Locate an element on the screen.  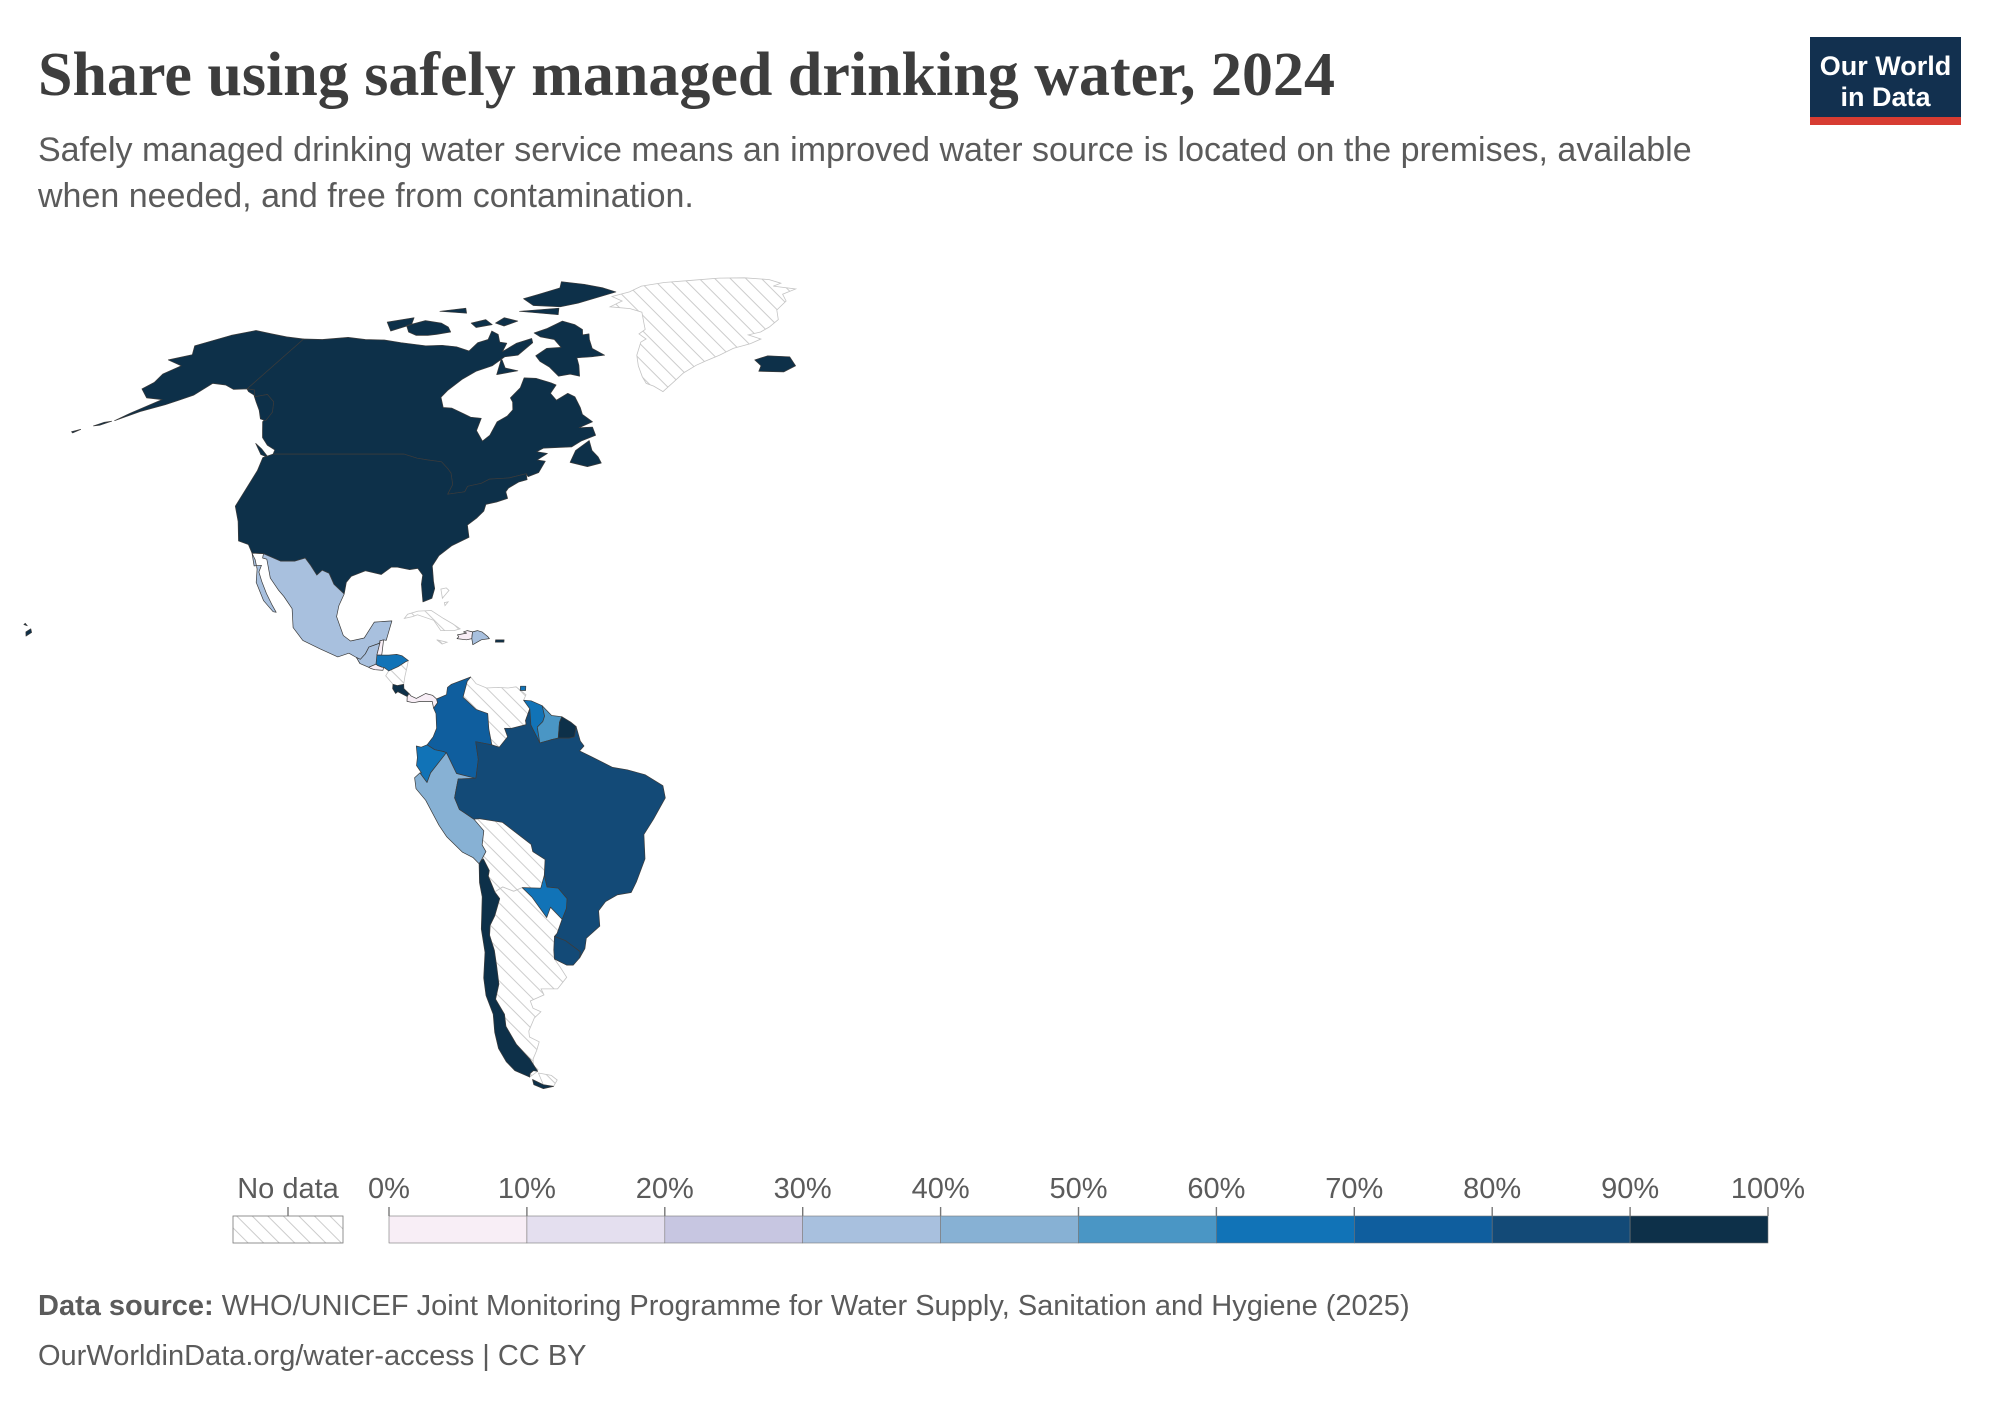
svg-text: 20% is located at coordinates (665, 1189).